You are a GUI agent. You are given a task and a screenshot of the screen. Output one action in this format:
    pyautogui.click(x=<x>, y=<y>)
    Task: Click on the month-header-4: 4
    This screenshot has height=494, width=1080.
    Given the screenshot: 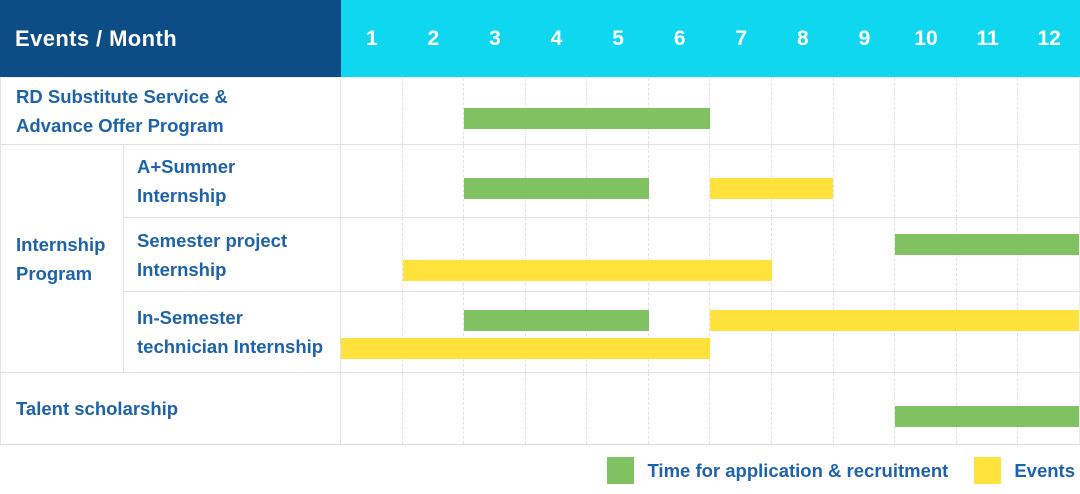 What is the action you would take?
    pyautogui.click(x=556, y=38)
    